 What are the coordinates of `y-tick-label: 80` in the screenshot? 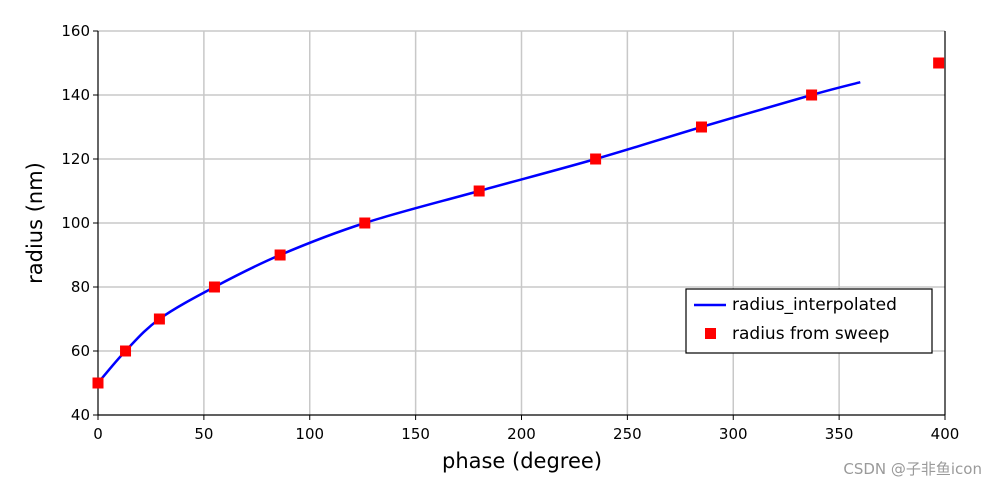 It's located at (80, 287).